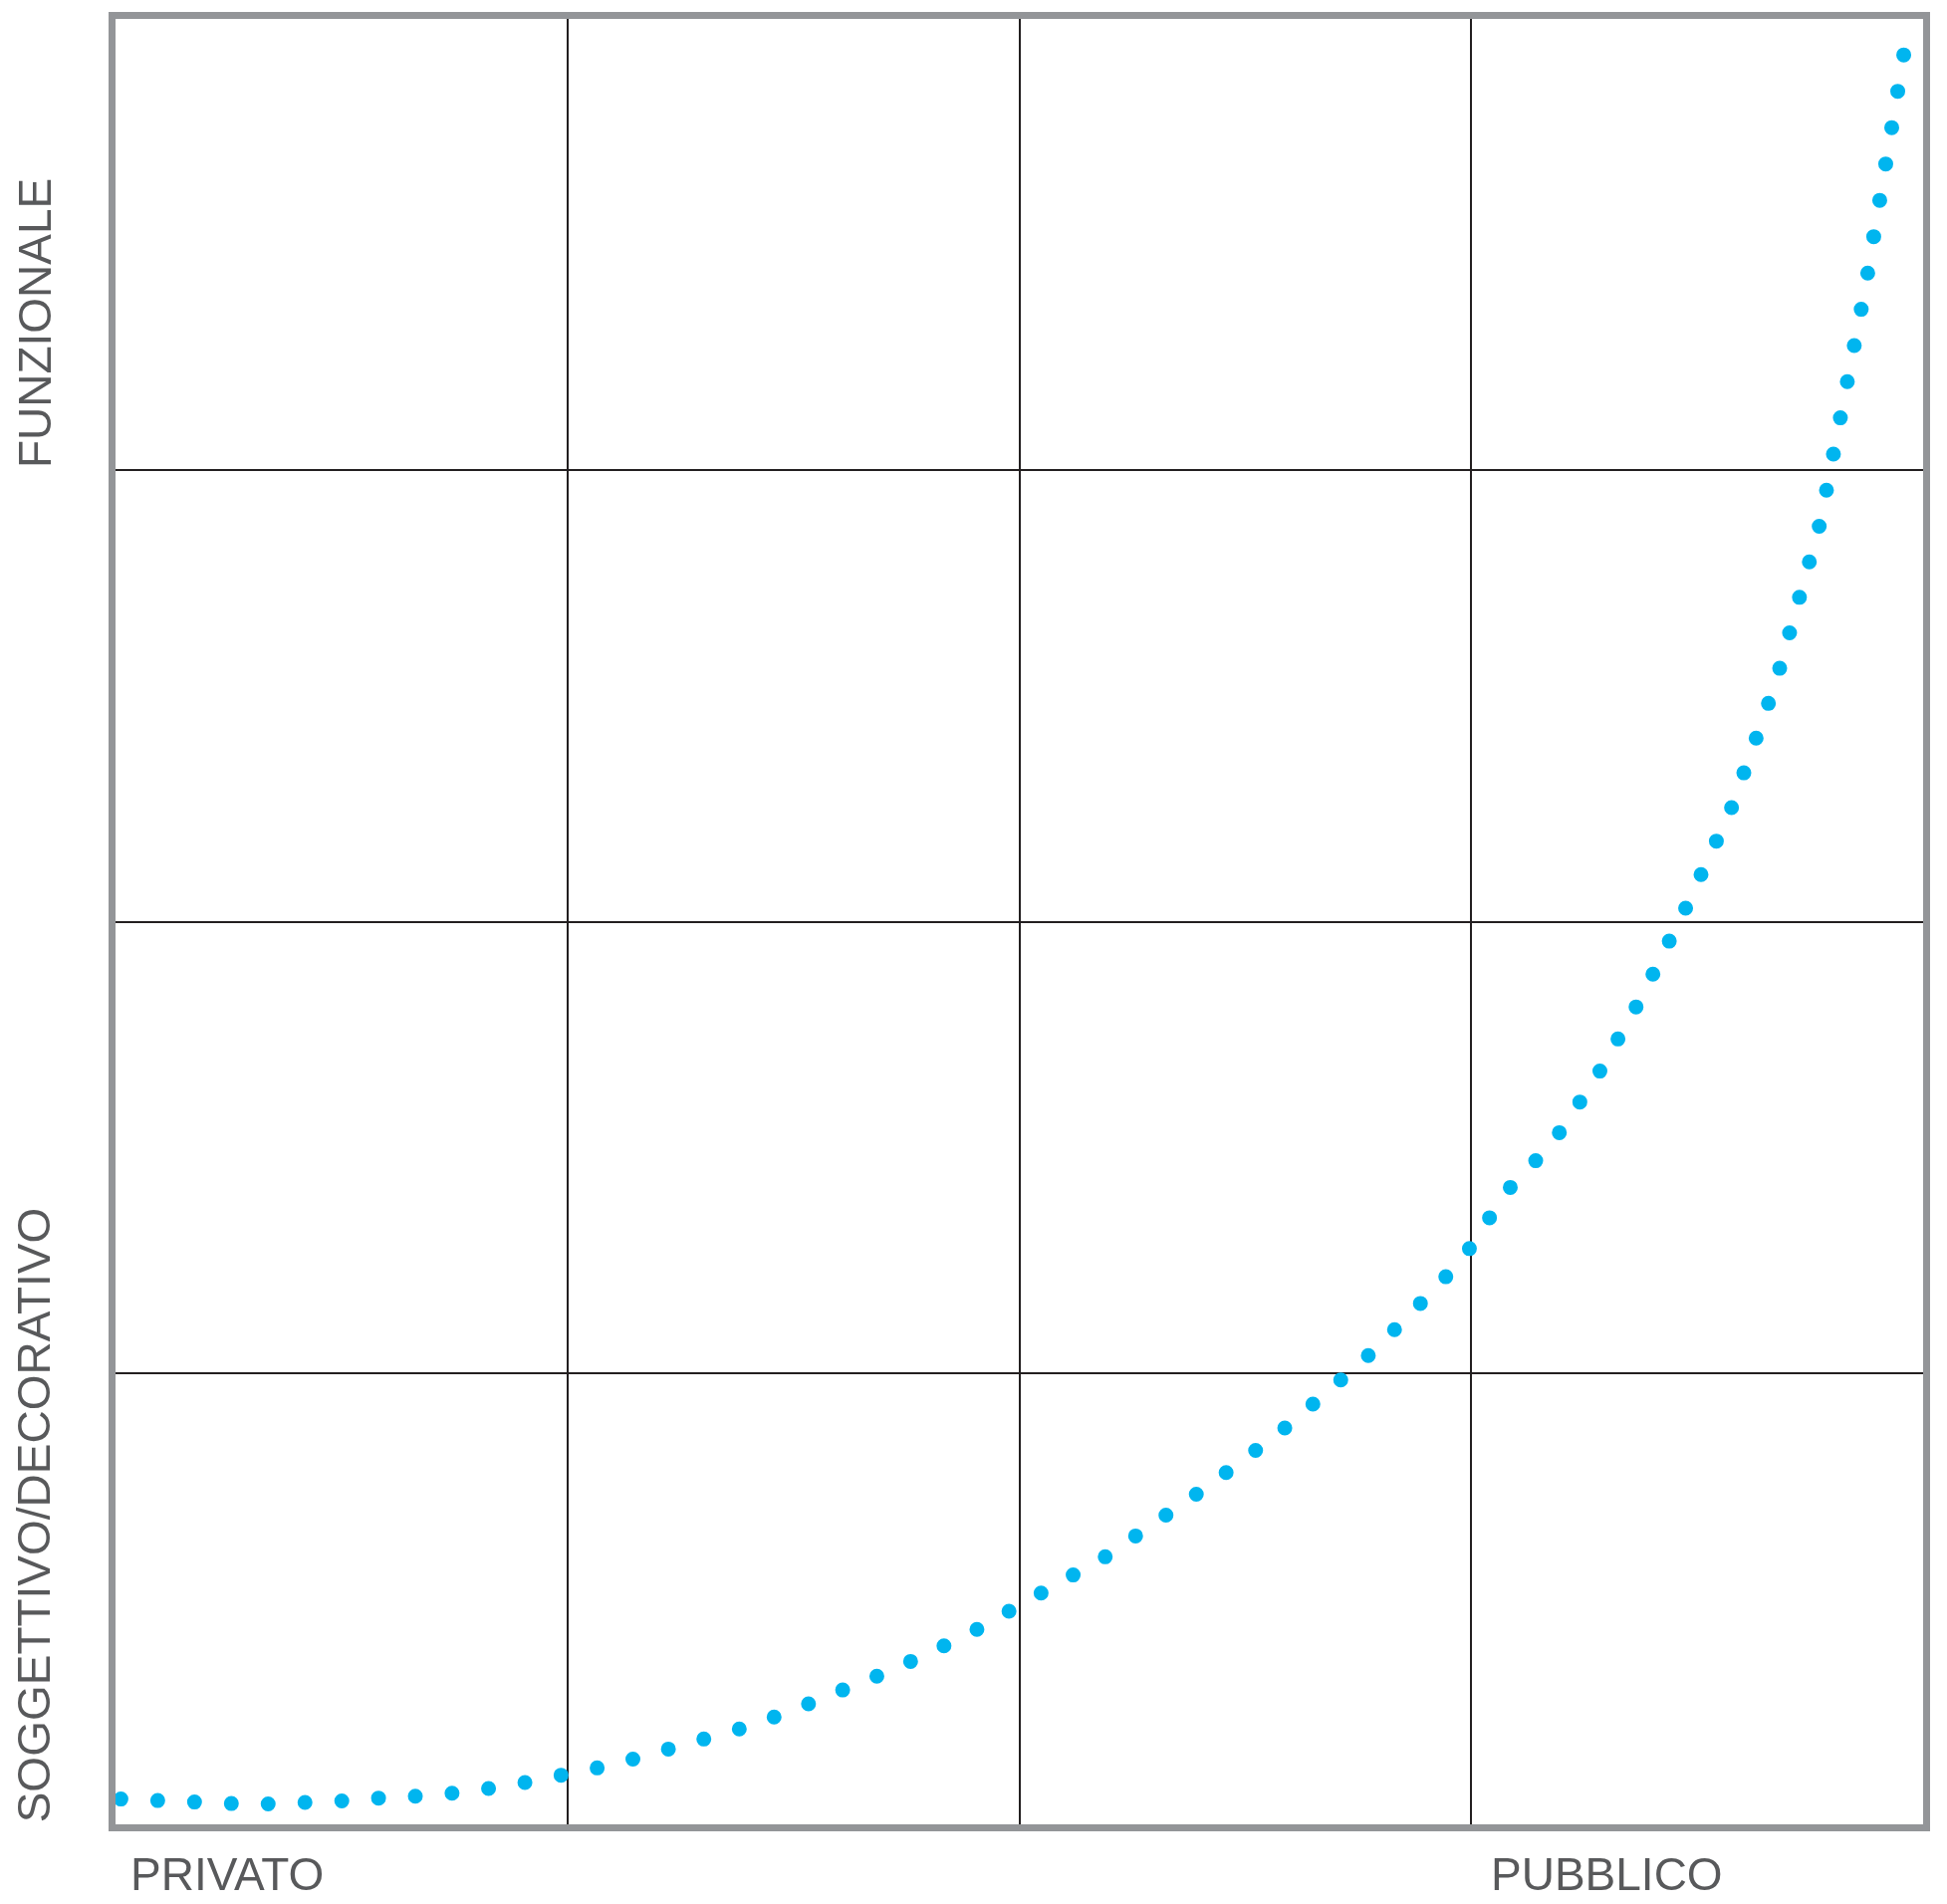 This screenshot has width=1947, height=1904. Describe the element at coordinates (34, 323) in the screenshot. I see `text: FUNZIONALE` at that location.